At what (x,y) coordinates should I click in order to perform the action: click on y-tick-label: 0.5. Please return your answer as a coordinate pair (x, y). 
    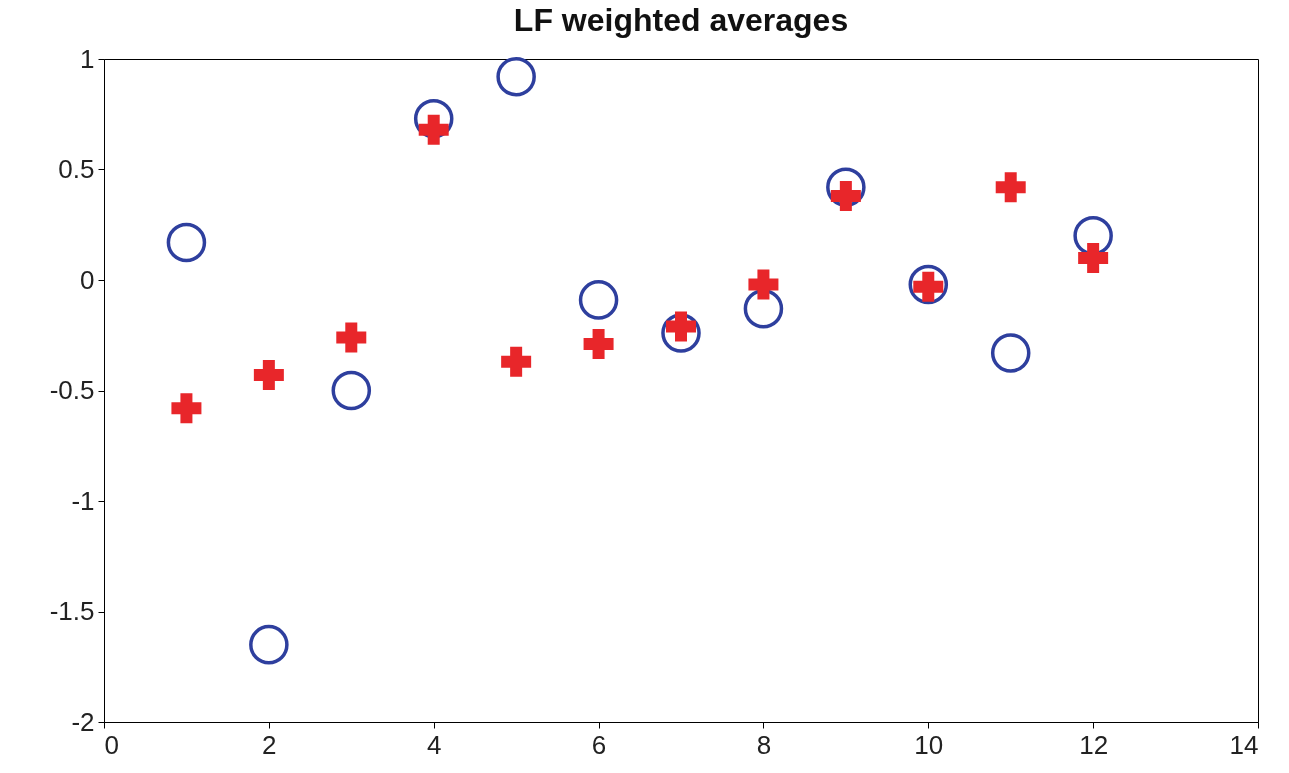
    Looking at the image, I should click on (76, 169).